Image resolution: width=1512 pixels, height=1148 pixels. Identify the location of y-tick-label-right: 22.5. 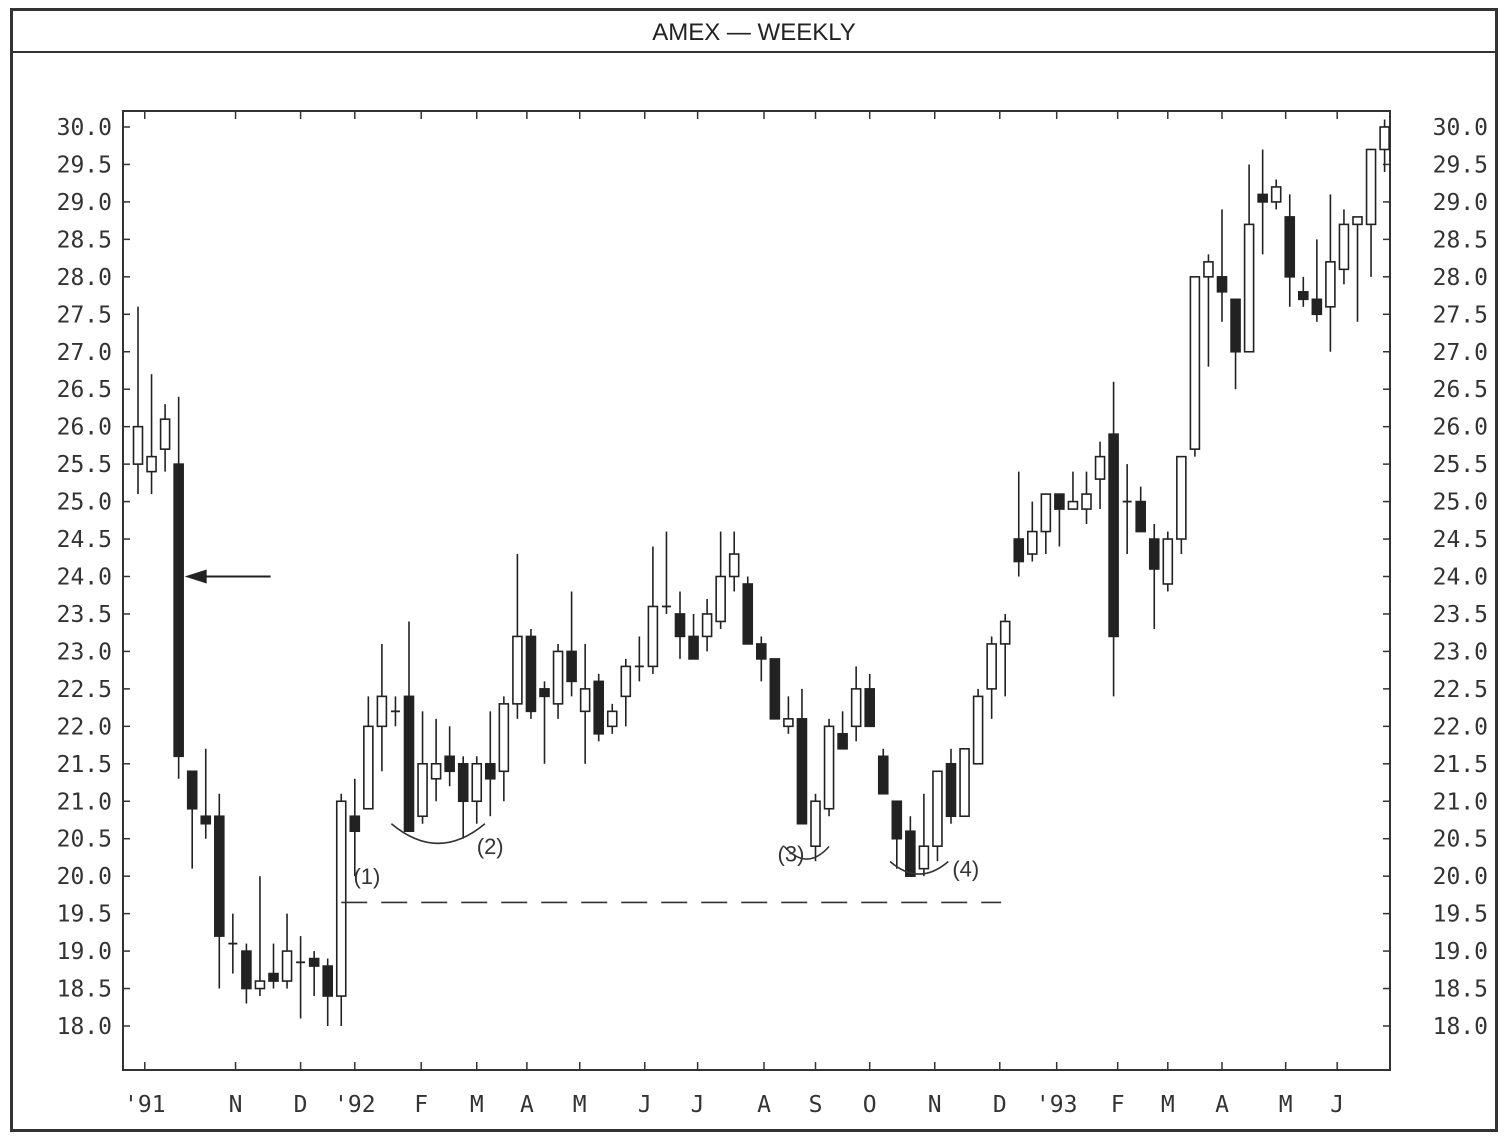
(1460, 690).